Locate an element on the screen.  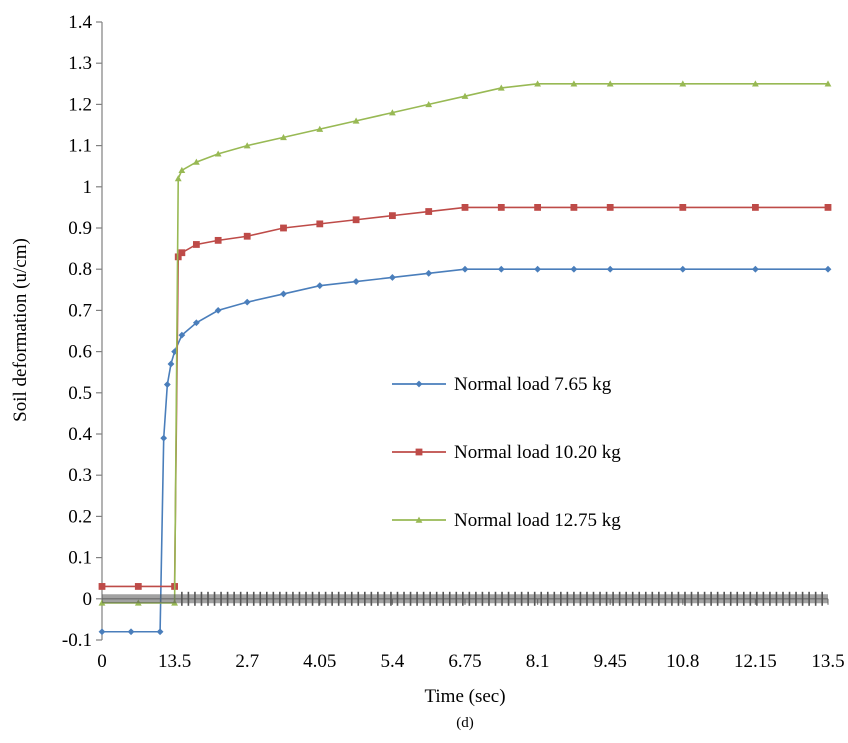
y-tick-label: 1 is located at coordinates (88, 187).